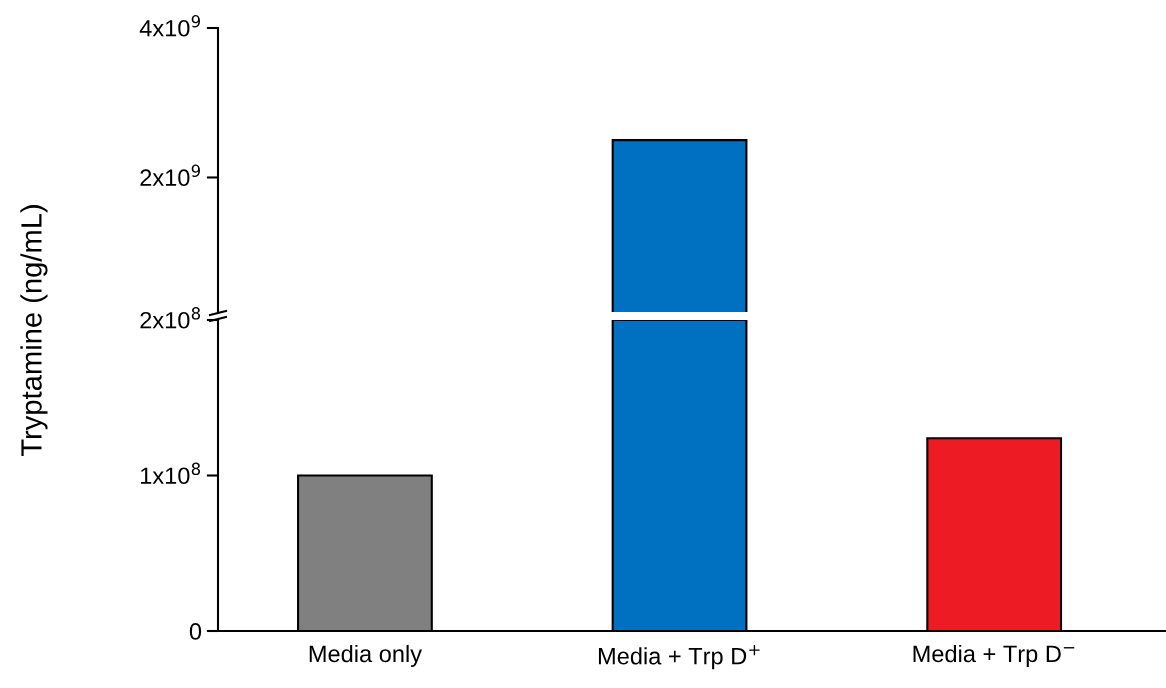  What do you see at coordinates (195, 631) in the screenshot?
I see `y-tick-label: 0` at bounding box center [195, 631].